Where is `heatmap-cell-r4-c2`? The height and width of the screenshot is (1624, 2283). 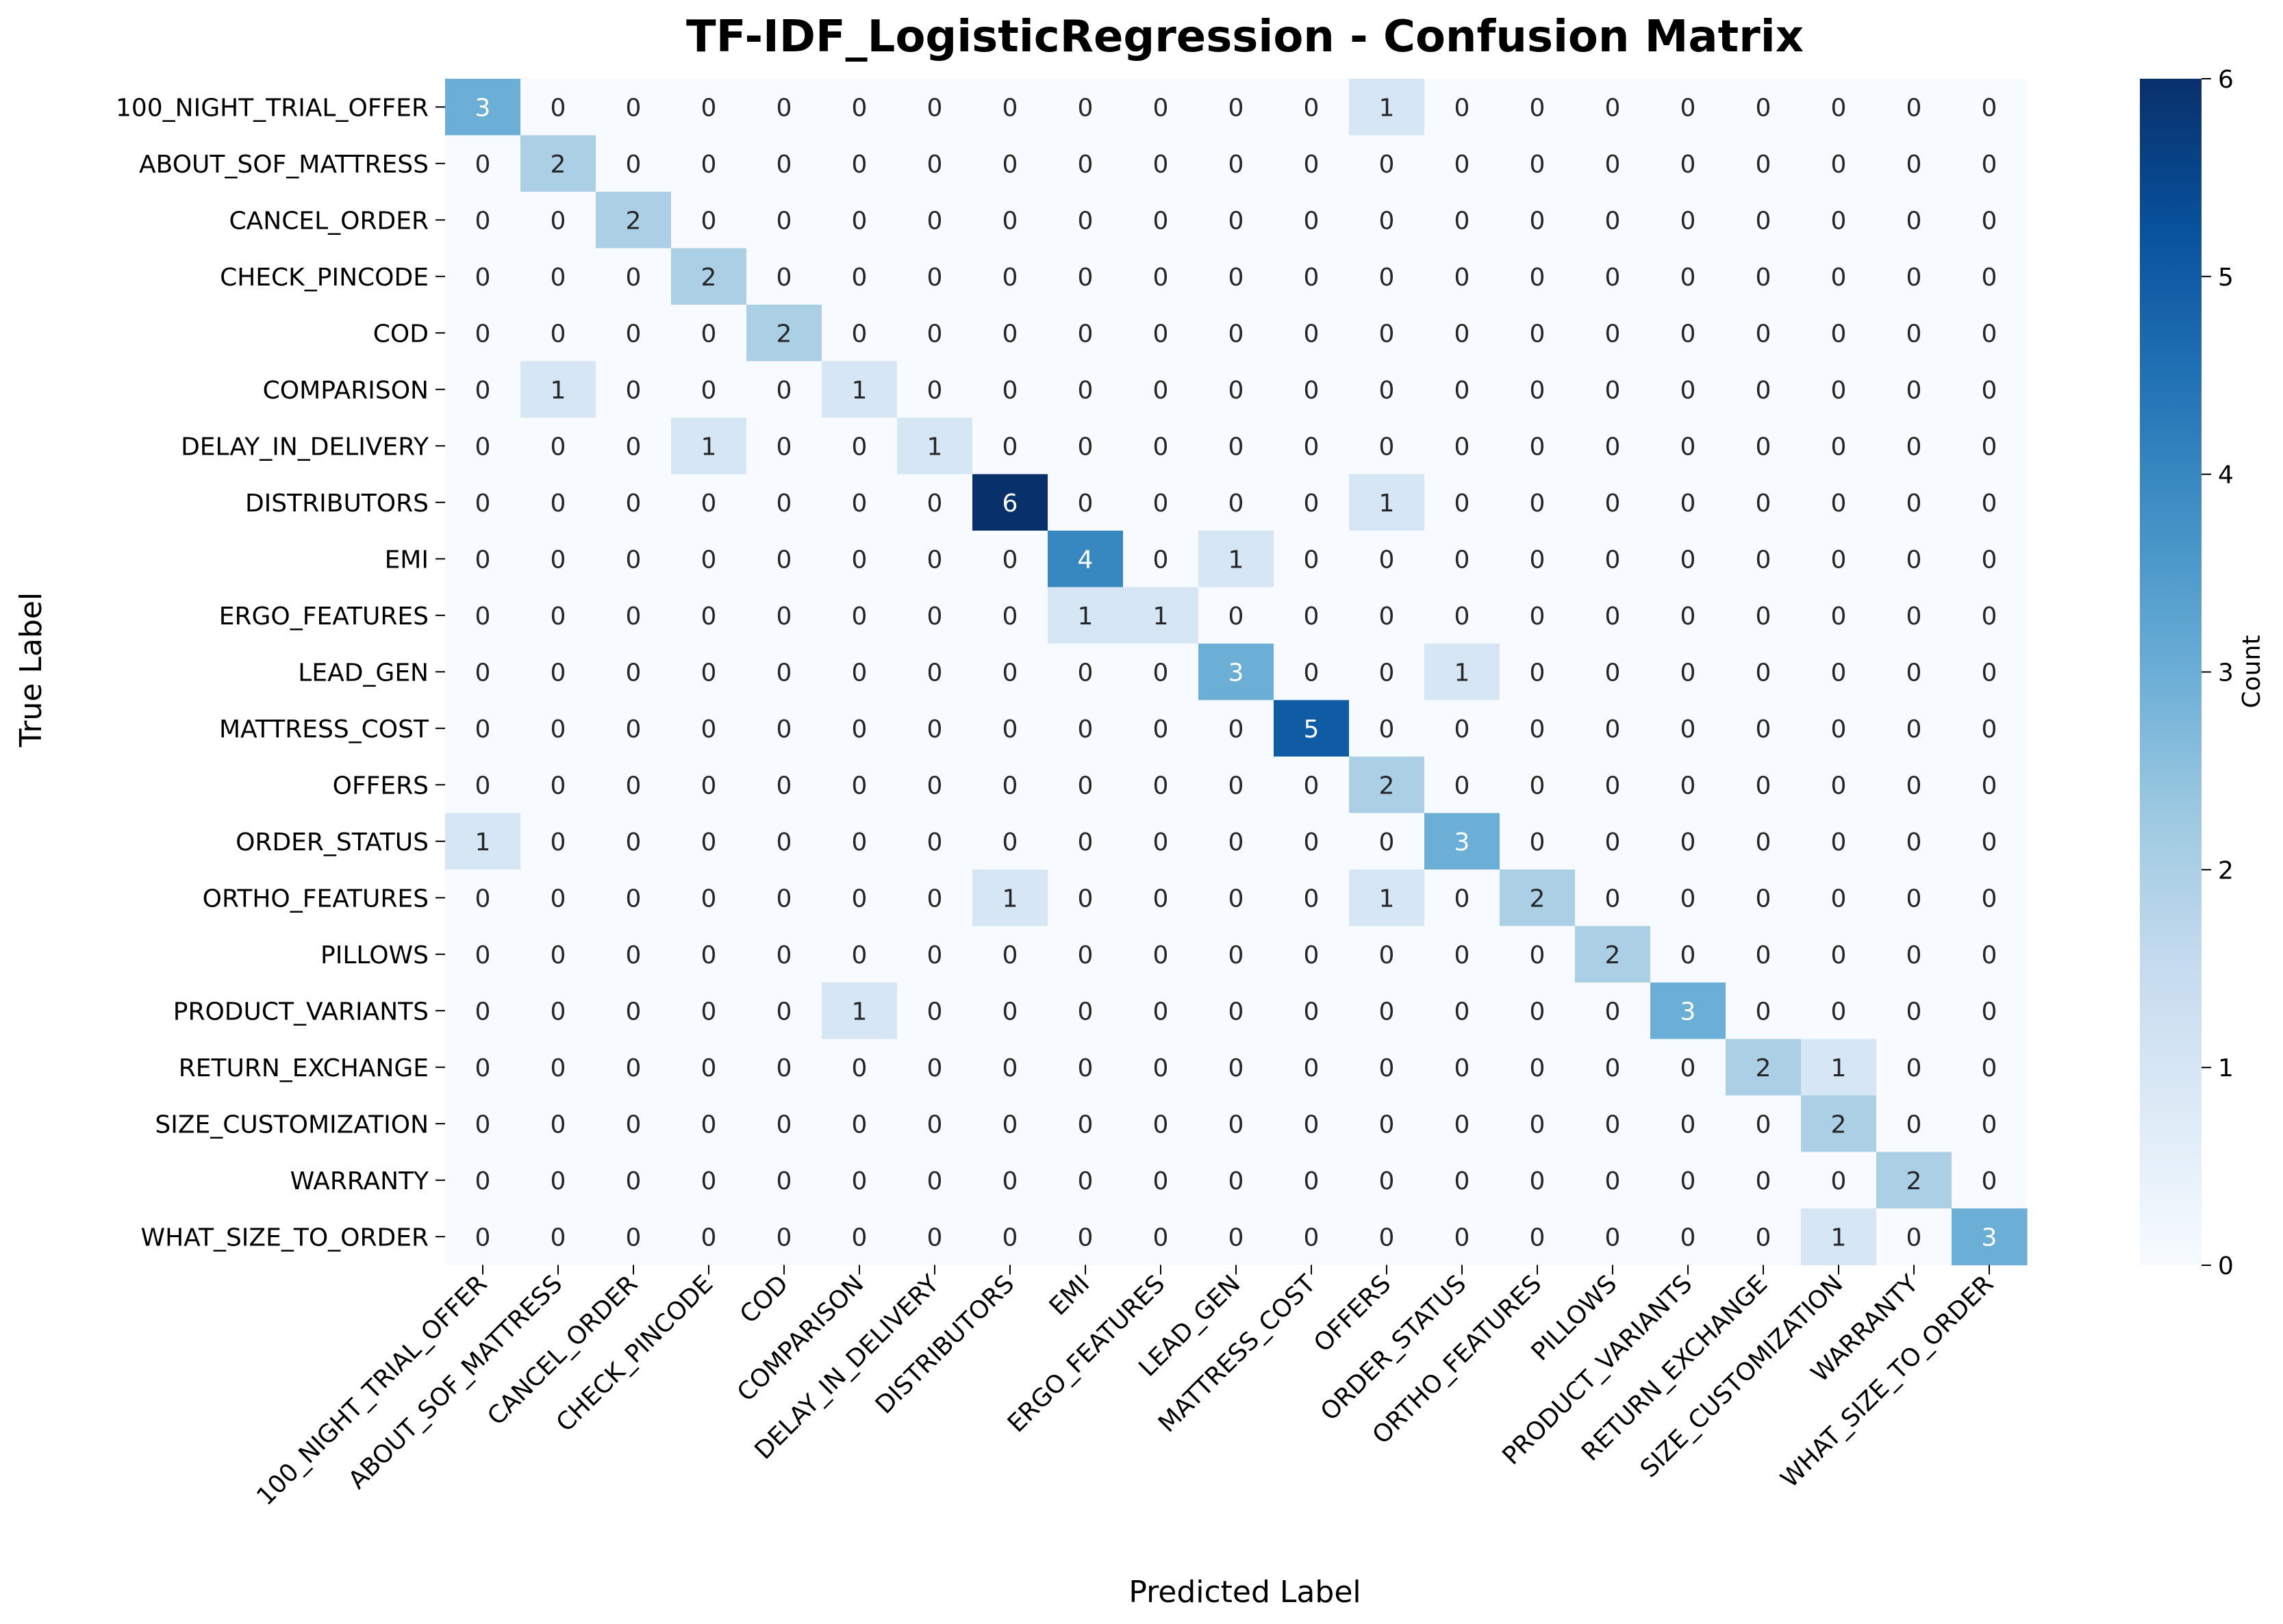 heatmap-cell-r4-c2 is located at coordinates (634, 333).